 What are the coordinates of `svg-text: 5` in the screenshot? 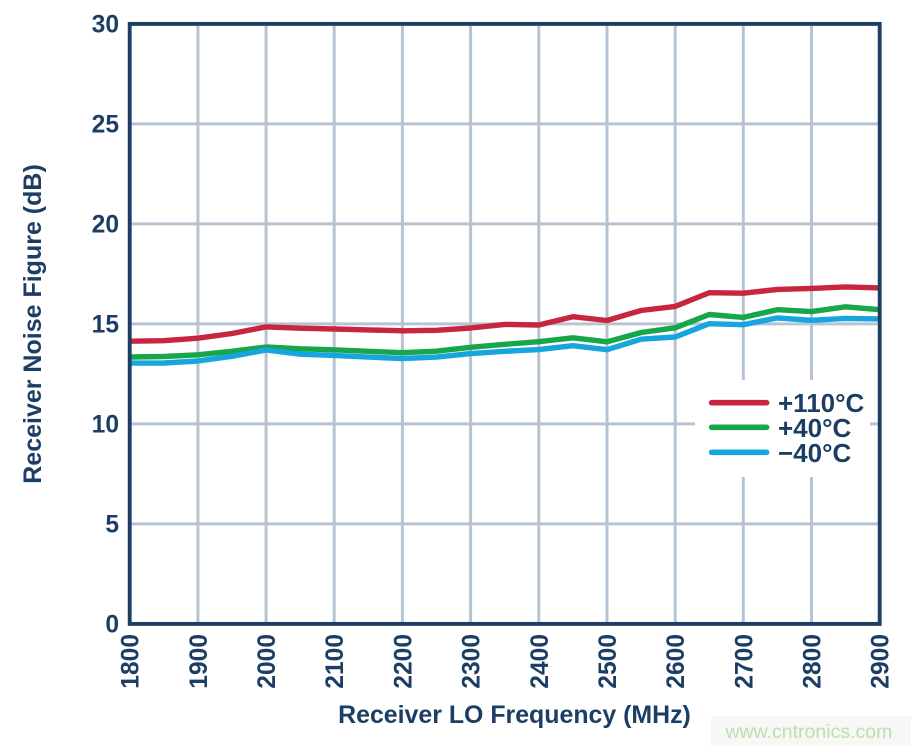 It's located at (112, 525).